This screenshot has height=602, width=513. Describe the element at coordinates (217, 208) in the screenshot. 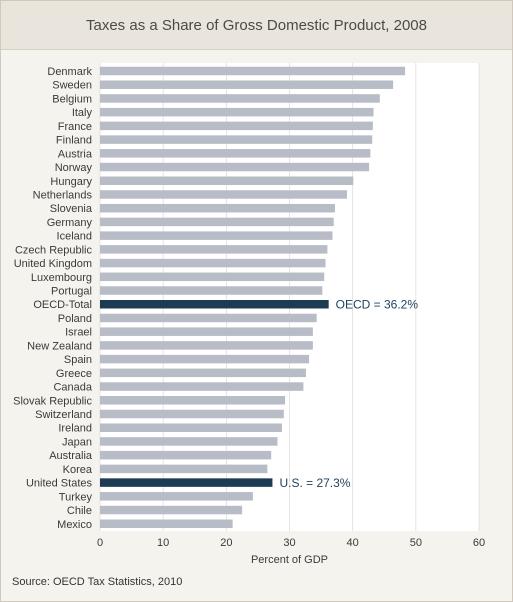

I see `bar-slovenia` at that location.